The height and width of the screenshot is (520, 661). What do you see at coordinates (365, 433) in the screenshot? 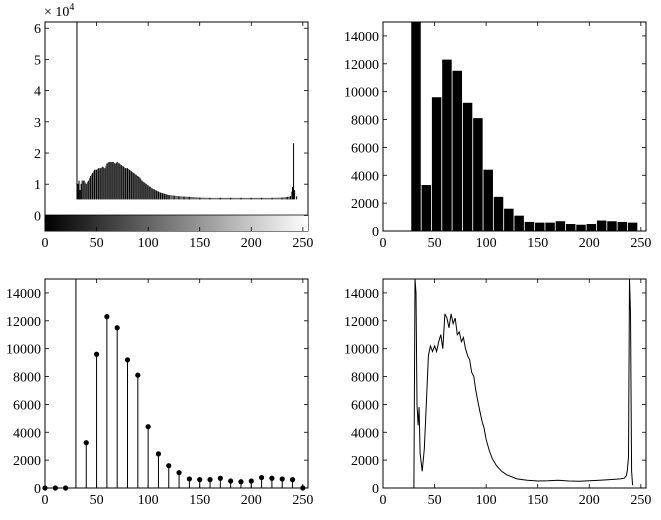
I see `y-tick-label: 4000` at bounding box center [365, 433].